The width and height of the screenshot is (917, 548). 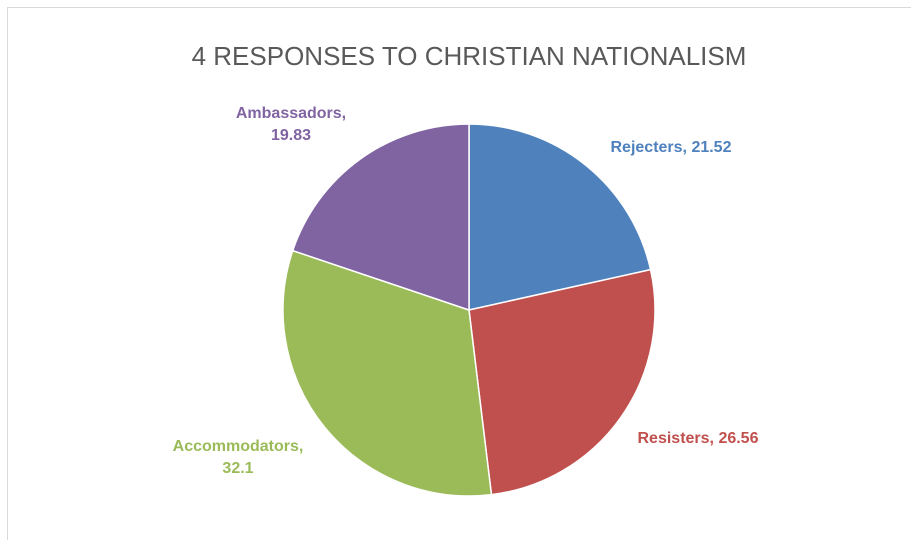 What do you see at coordinates (562, 382) in the screenshot?
I see `pie-slice-resisters` at bounding box center [562, 382].